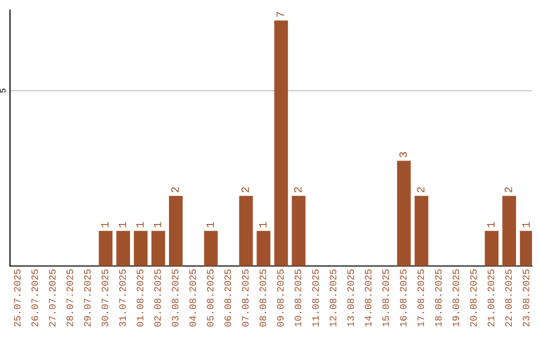 The width and height of the screenshot is (540, 340). What do you see at coordinates (368, 297) in the screenshot?
I see `x-tick-label: 14.08.2025` at bounding box center [368, 297].